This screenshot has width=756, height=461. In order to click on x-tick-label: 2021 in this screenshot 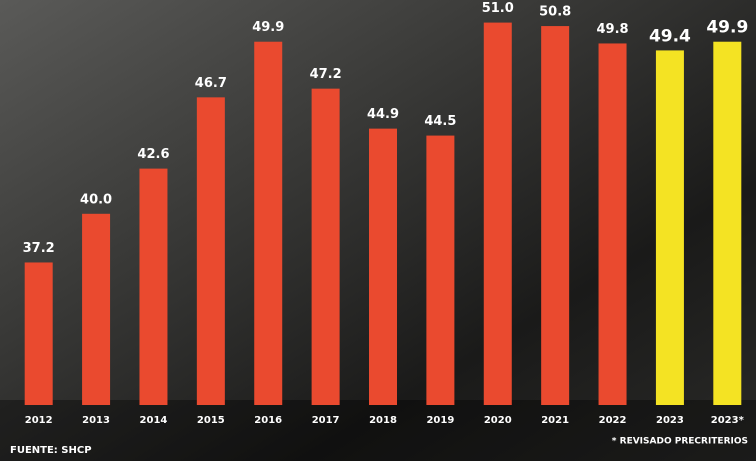, I will do `click(555, 420)`.